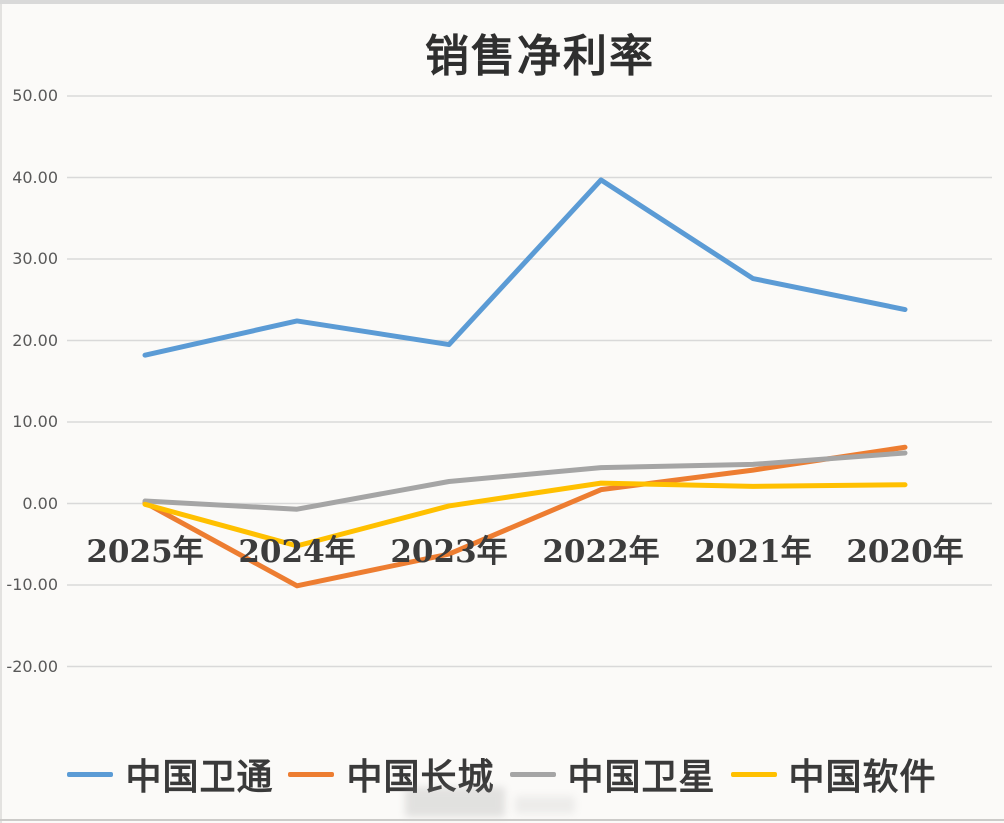 The width and height of the screenshot is (1004, 823). Describe the element at coordinates (35, 340) in the screenshot. I see `y-axis-tick-label: 20.00` at that location.